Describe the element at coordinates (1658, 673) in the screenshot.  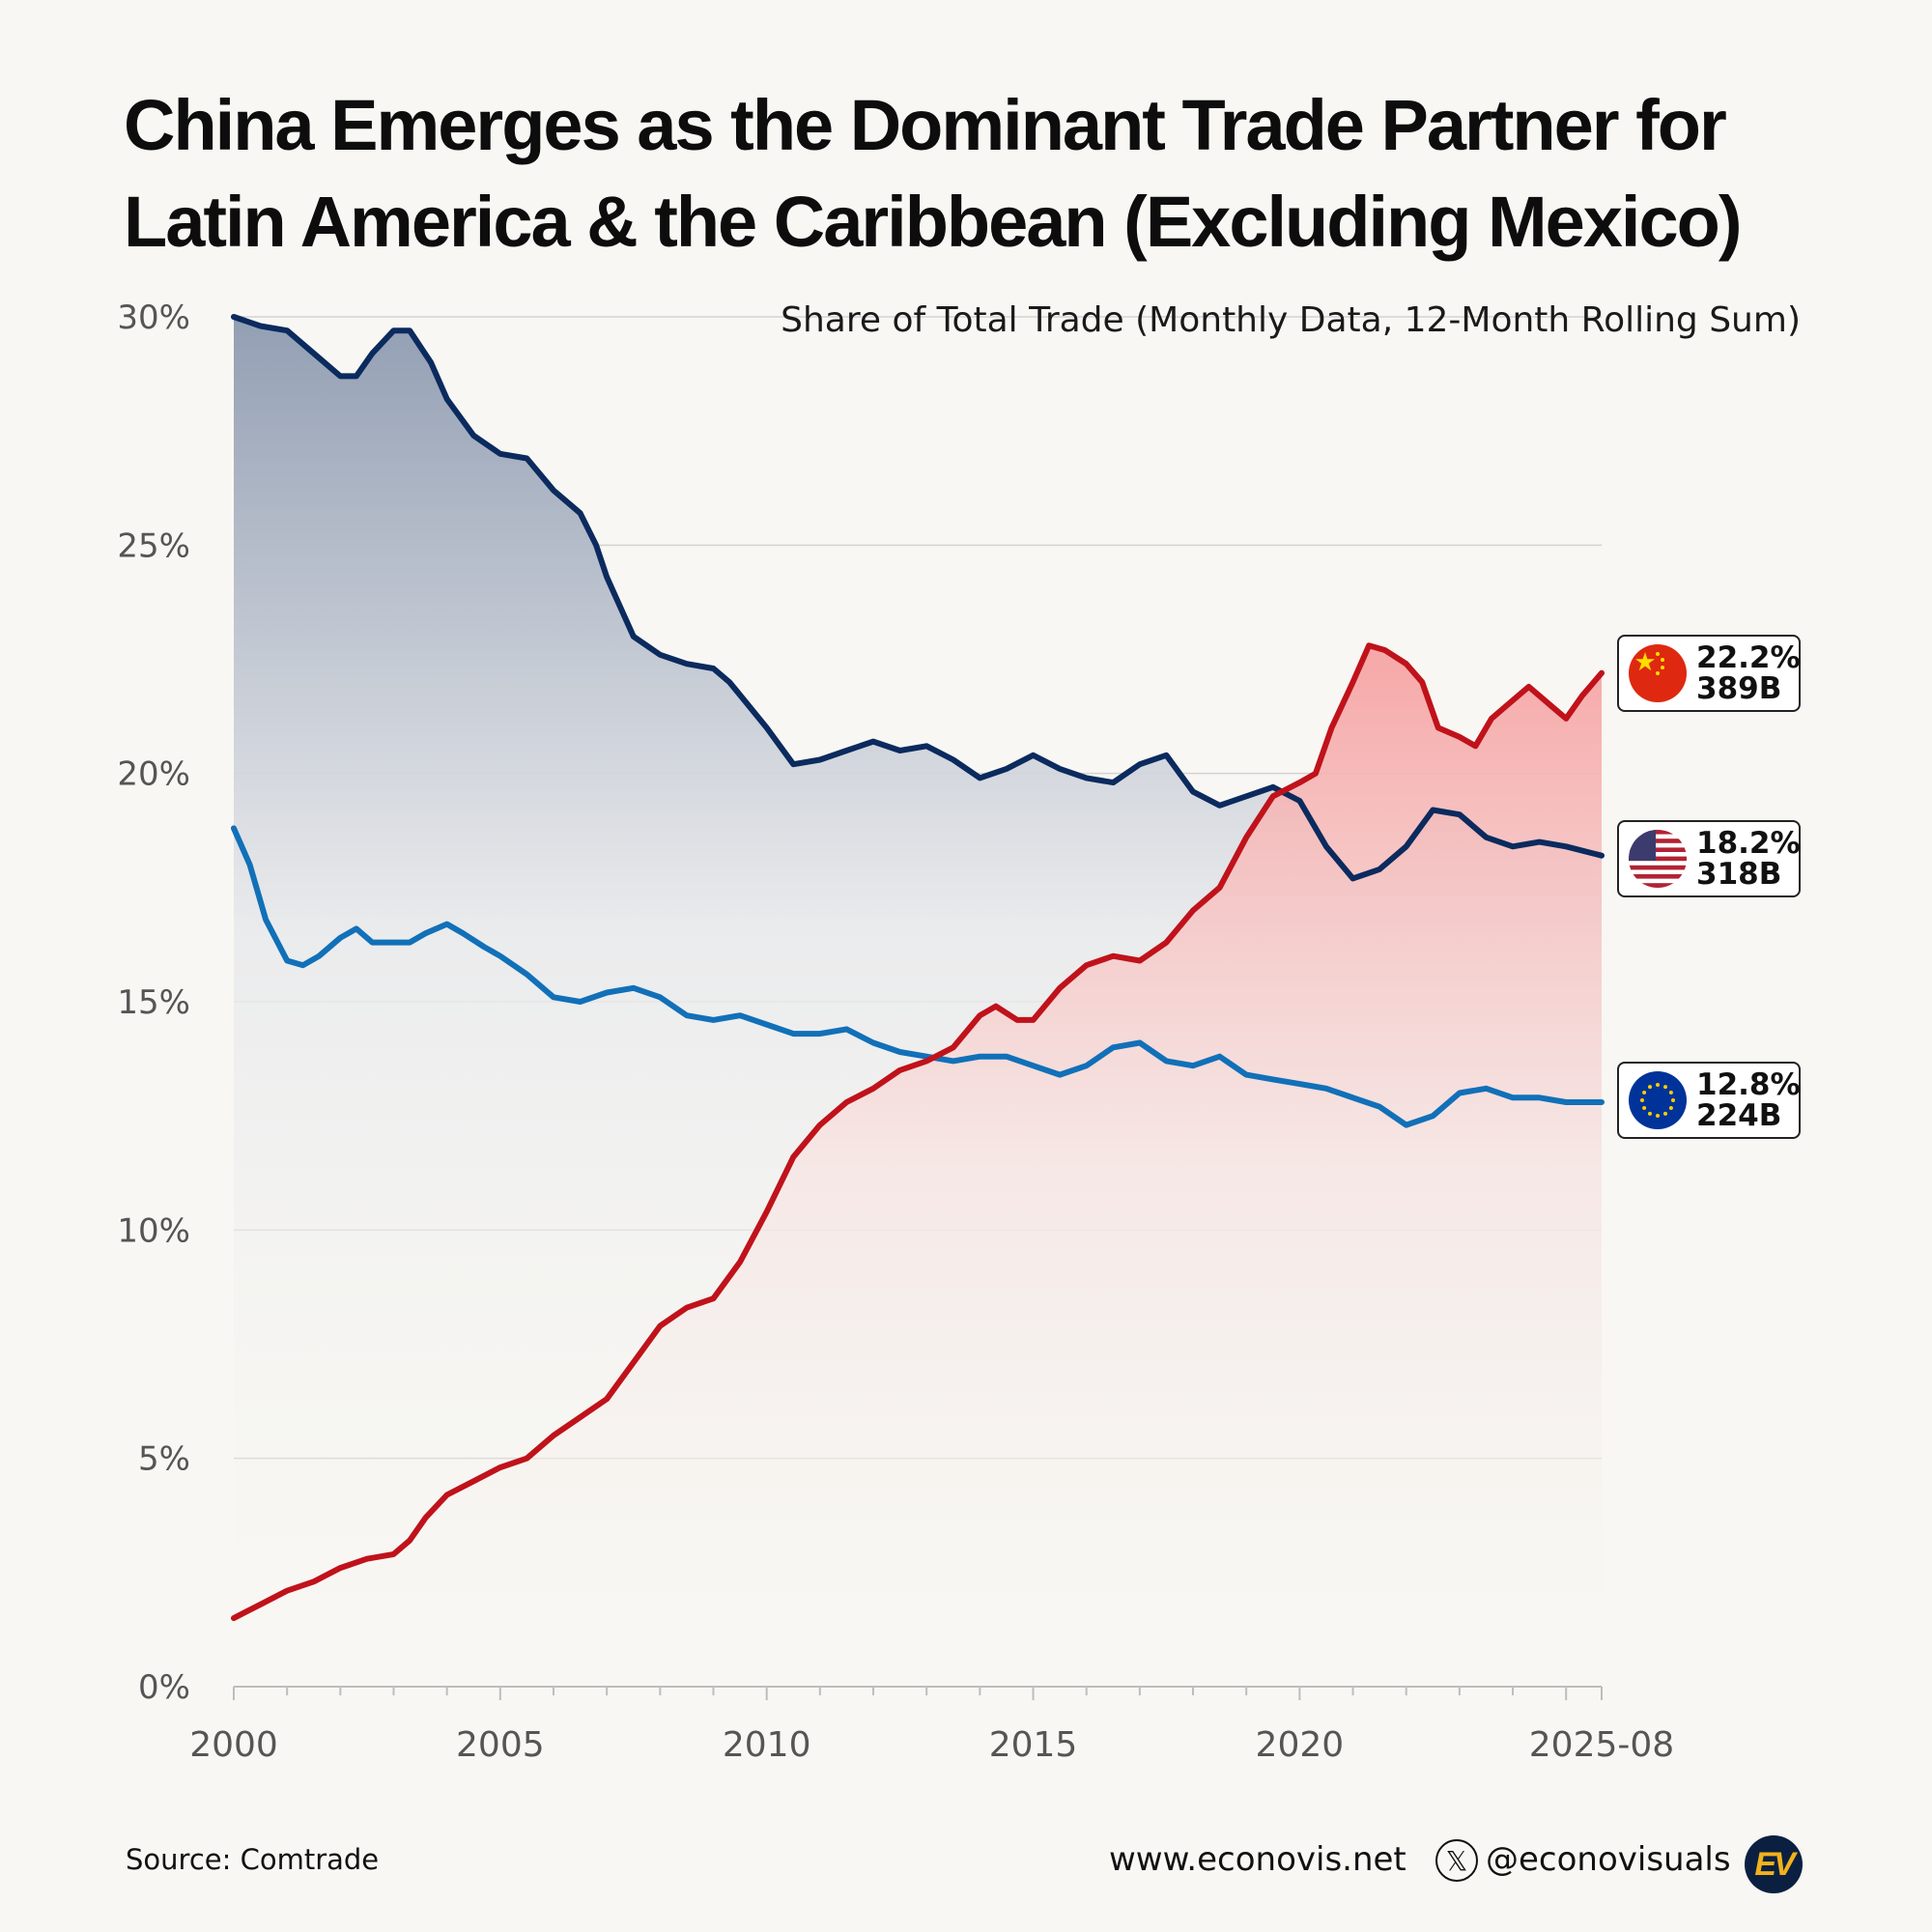
I see `china-flag-icon` at that location.